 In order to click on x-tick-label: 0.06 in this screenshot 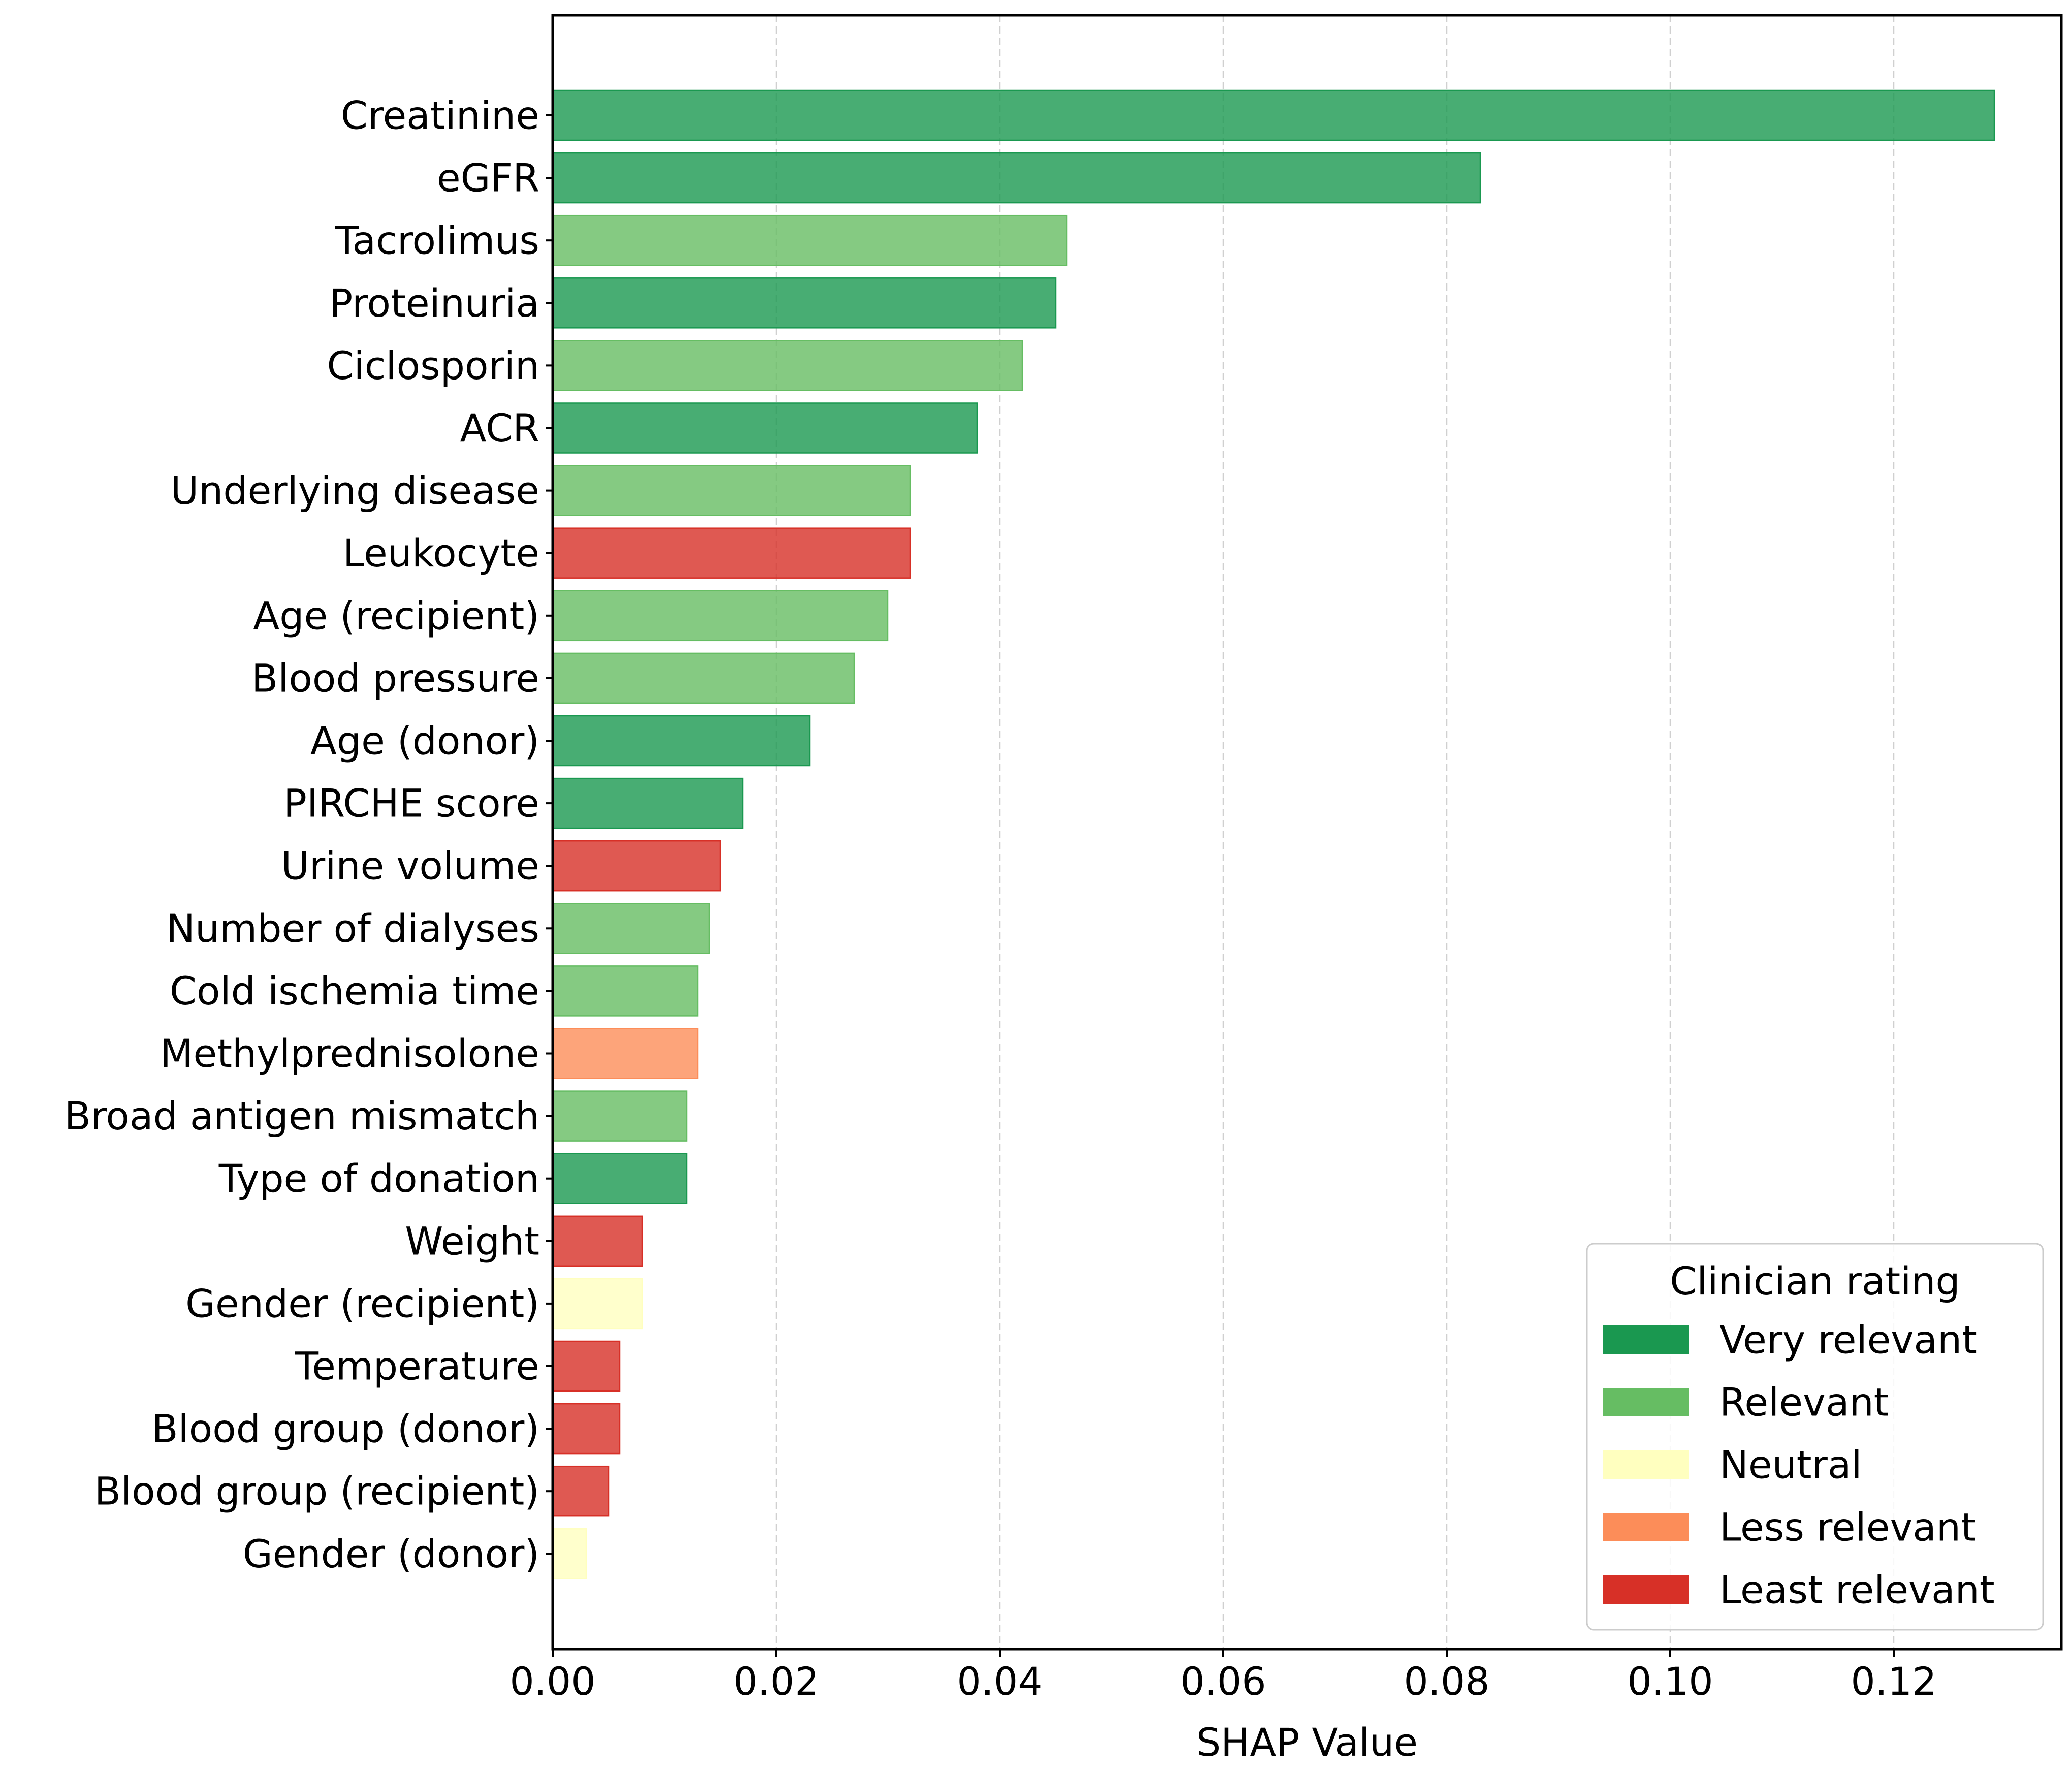, I will do `click(1223, 1681)`.